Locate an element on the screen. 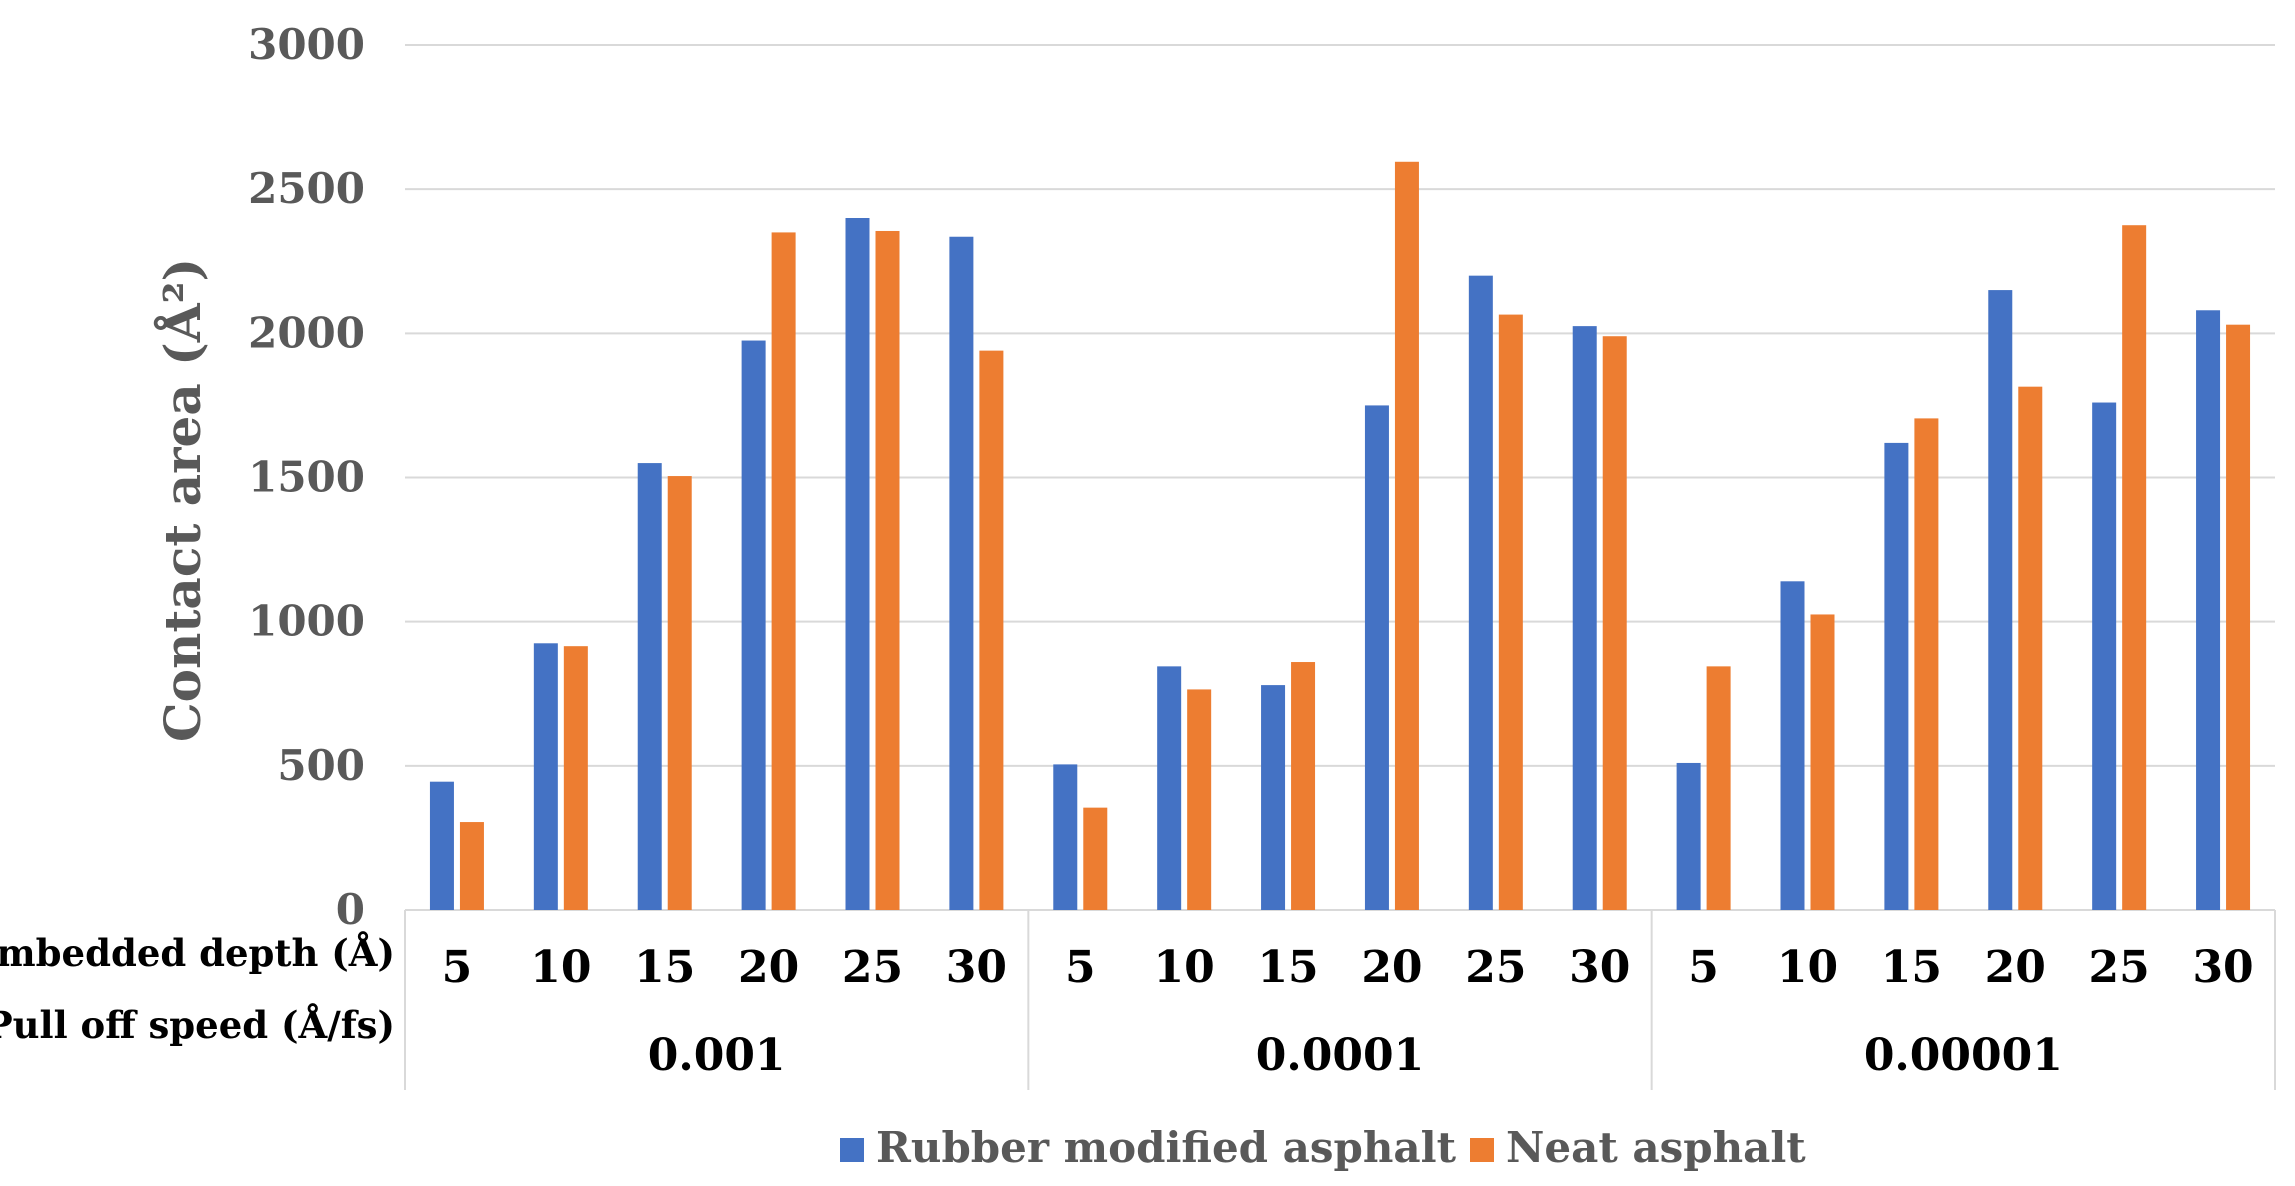 This screenshot has width=2295, height=1186. legend: Rubber modified asphalt Neat asphalt is located at coordinates (1323, 1147).